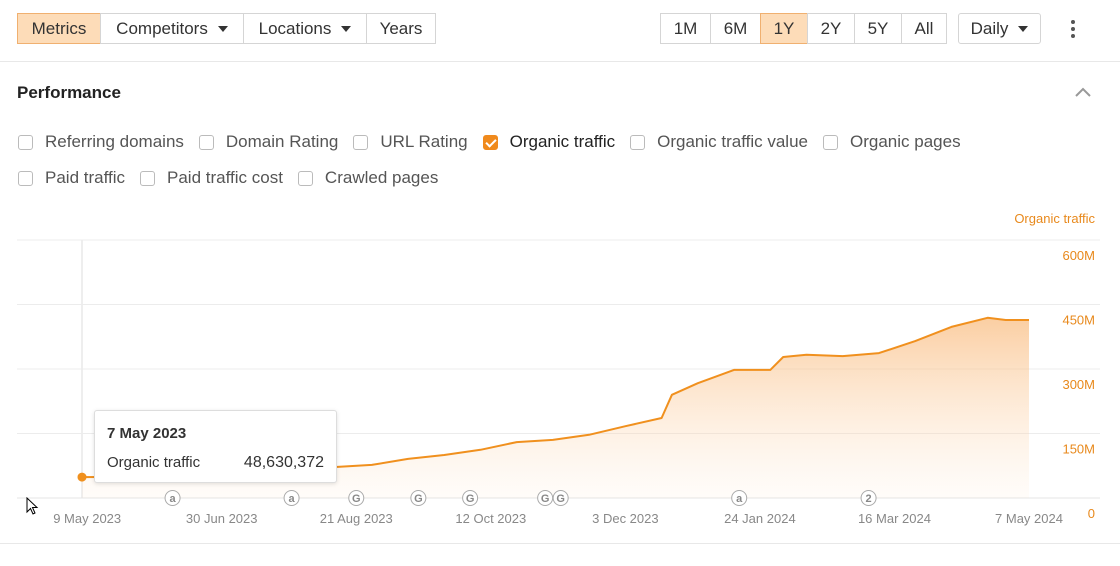 The width and height of the screenshot is (1120, 566). Describe the element at coordinates (1073, 29) in the screenshot. I see `more-menu` at that location.